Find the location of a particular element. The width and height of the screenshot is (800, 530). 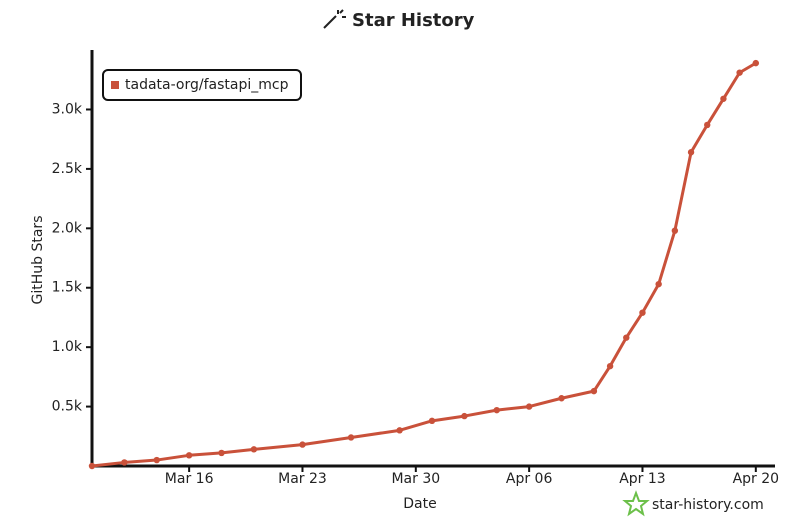

chart-title: Star History is located at coordinates (413, 20).